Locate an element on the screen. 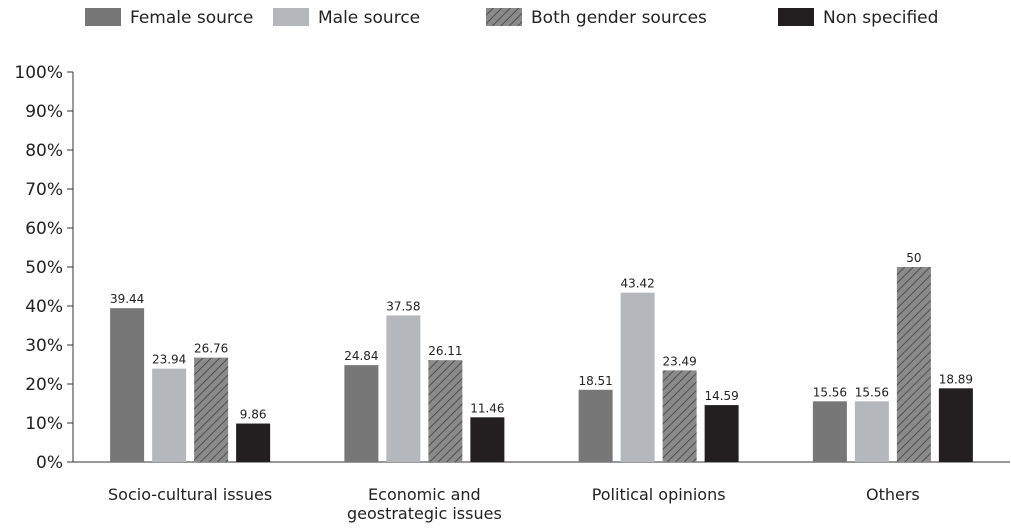 This screenshot has width=1011, height=528. value-label-1-3: 11.46 is located at coordinates (487, 408).